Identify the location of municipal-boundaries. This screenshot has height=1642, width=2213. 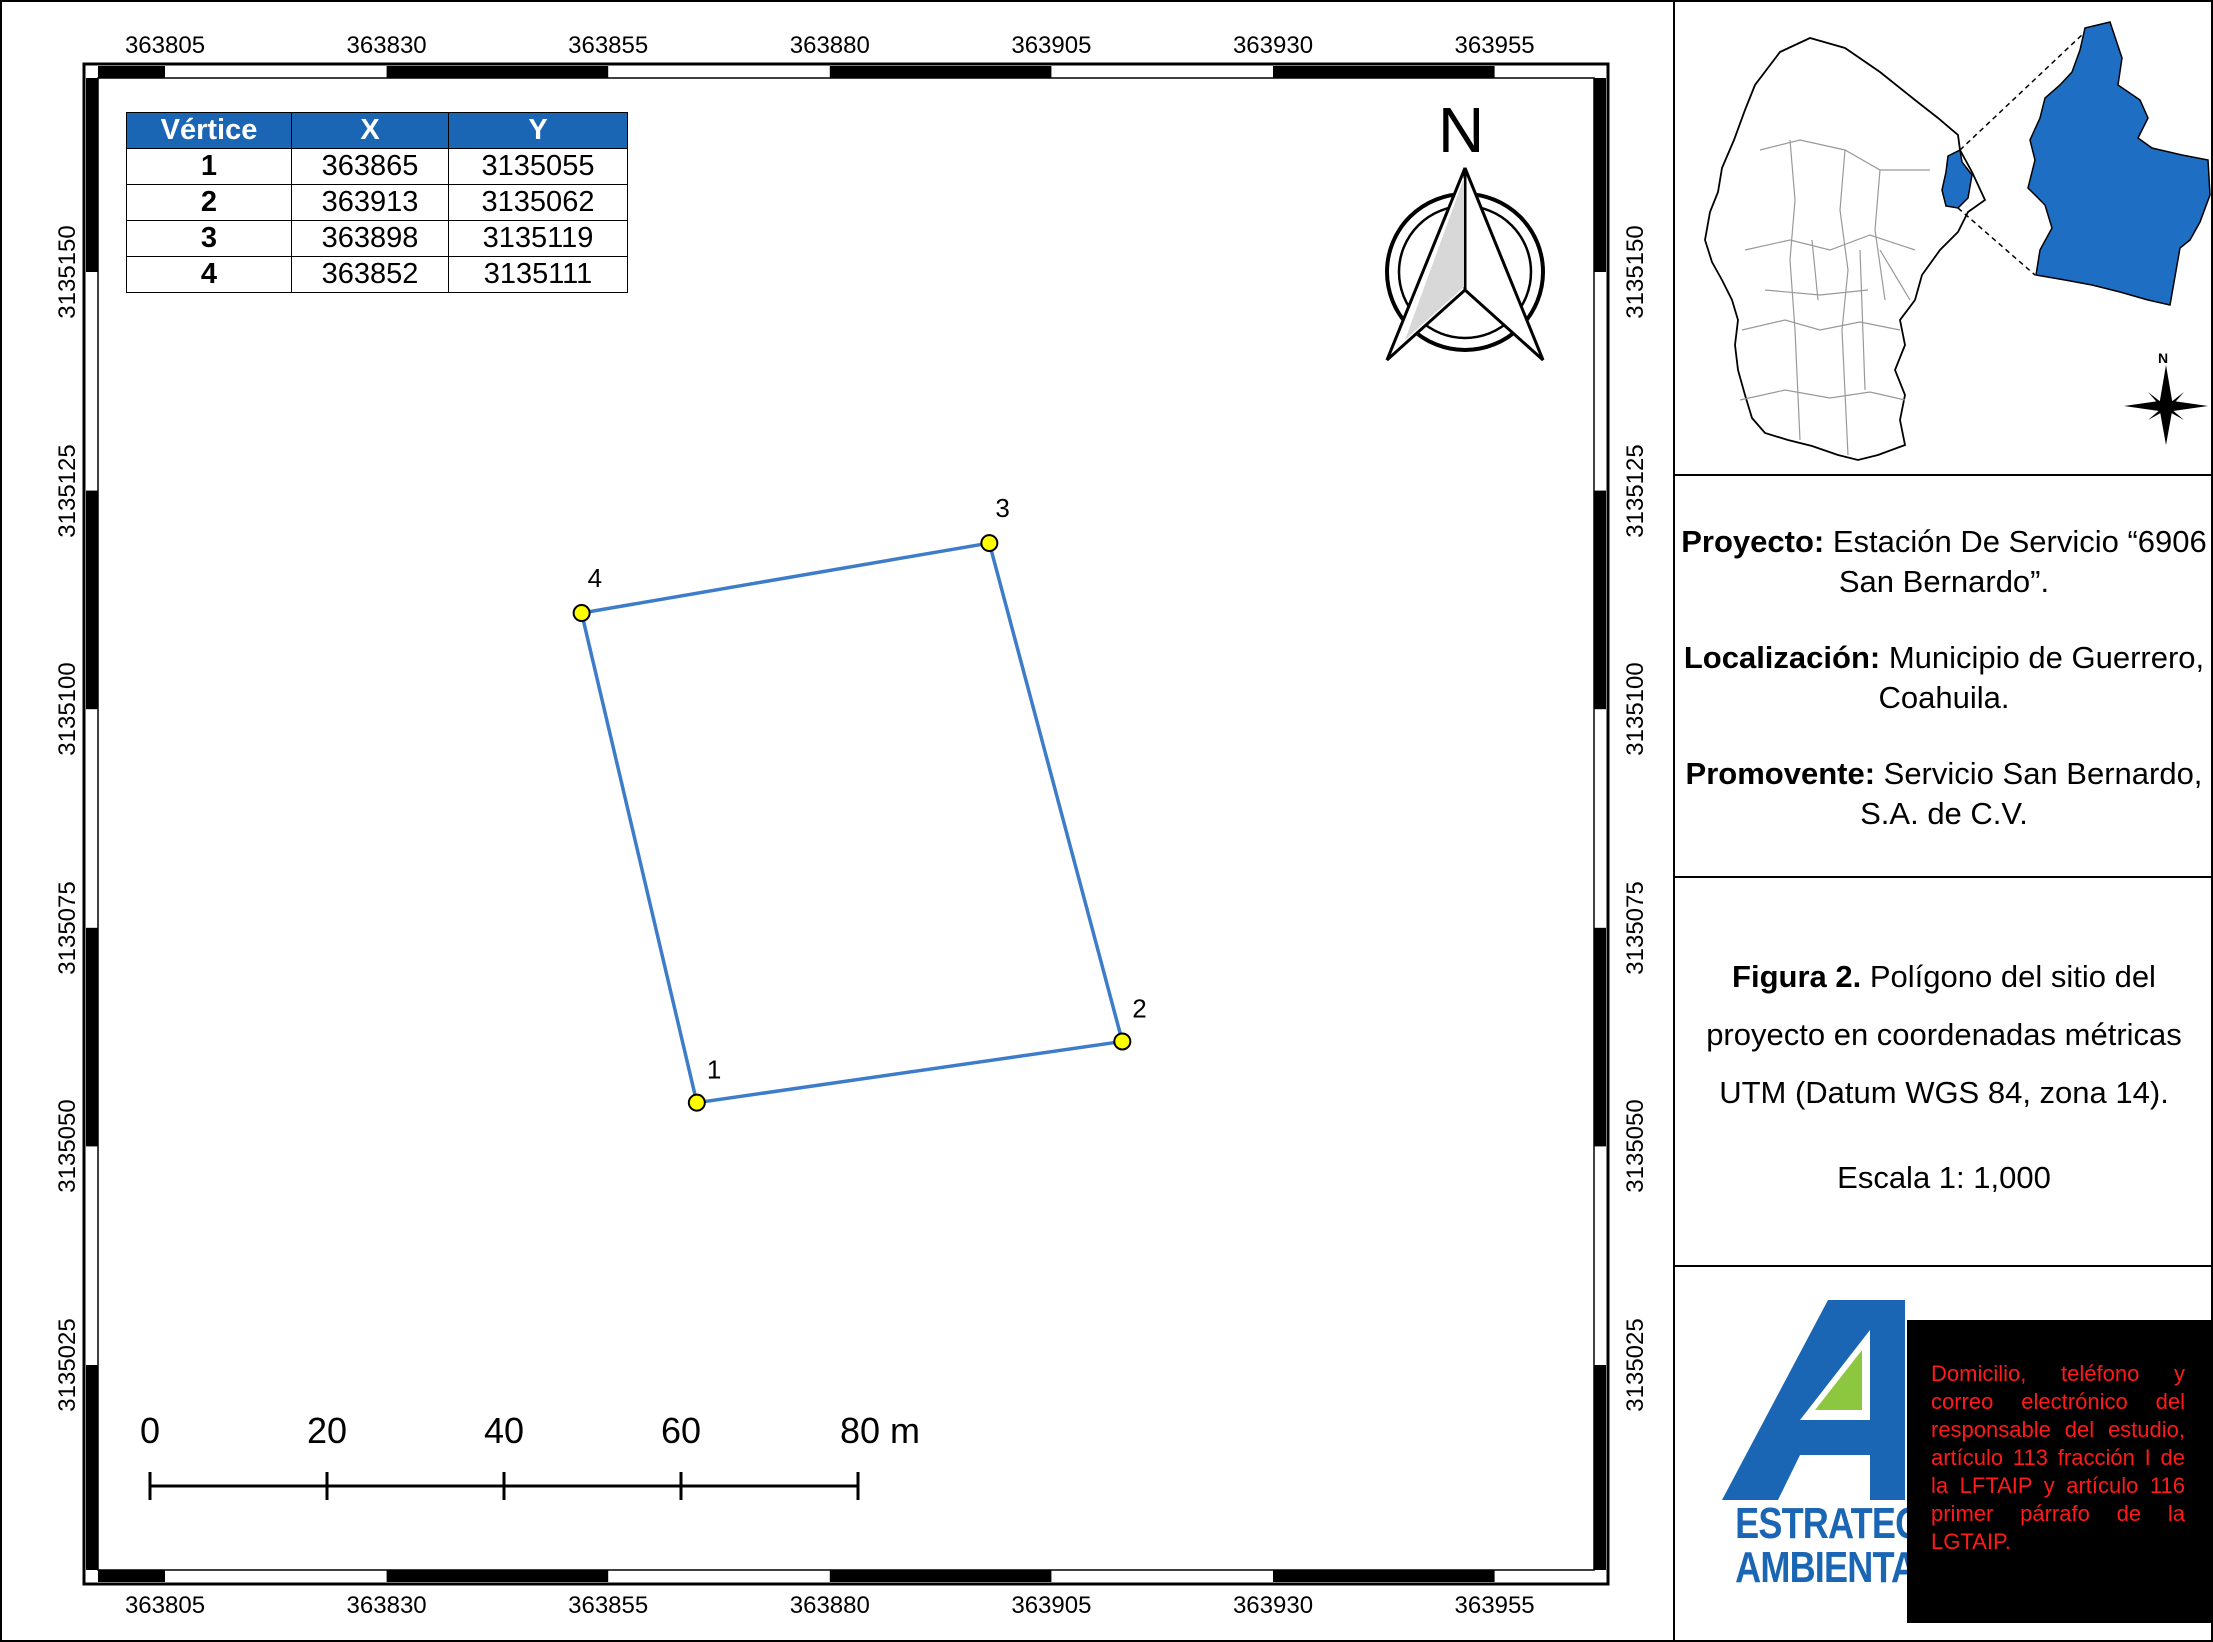
(1834, 297).